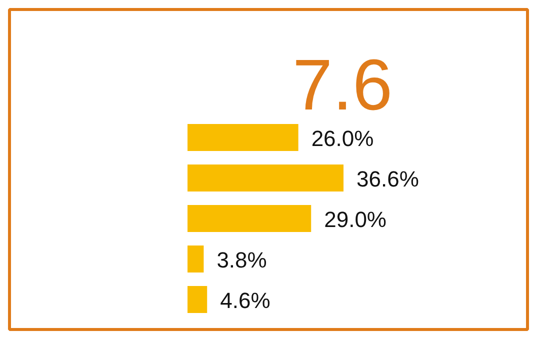  I want to click on data-label: 29.0%, so click(355, 219).